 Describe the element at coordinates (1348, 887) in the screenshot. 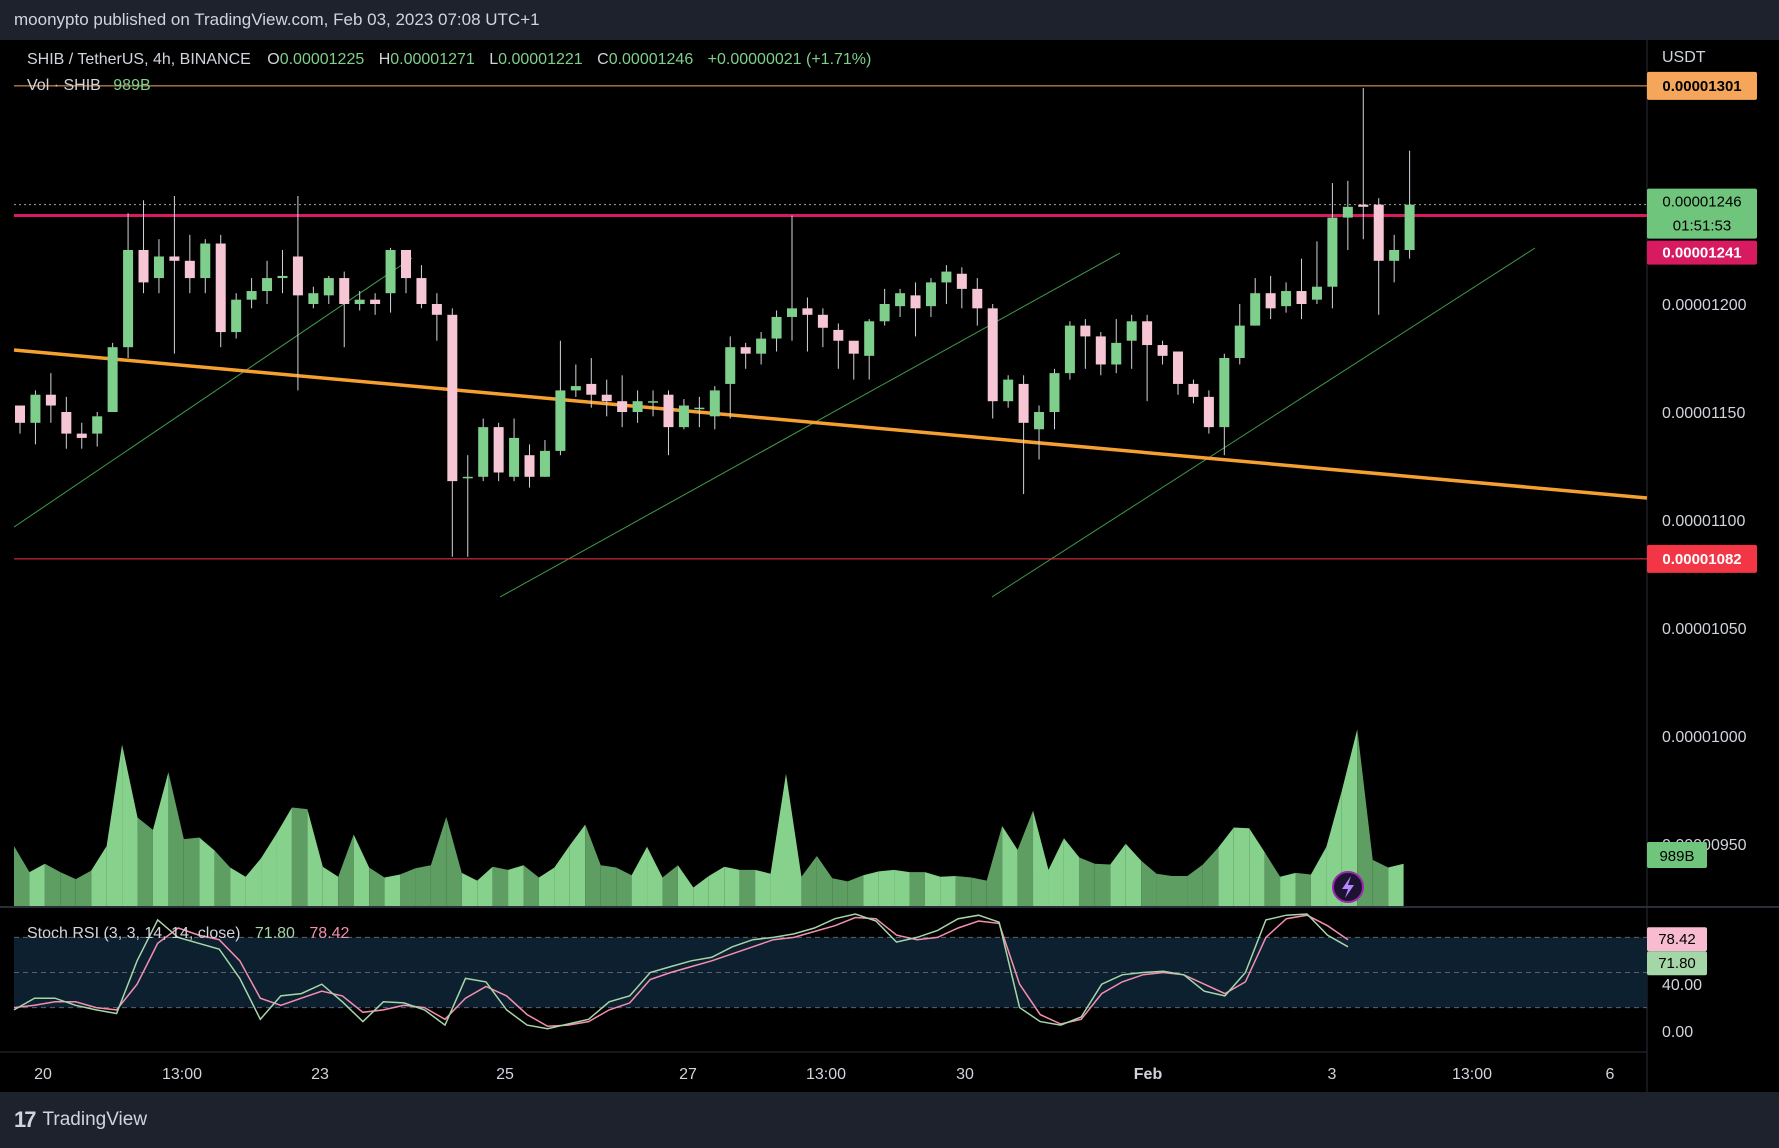

I see `lightning-icon` at that location.